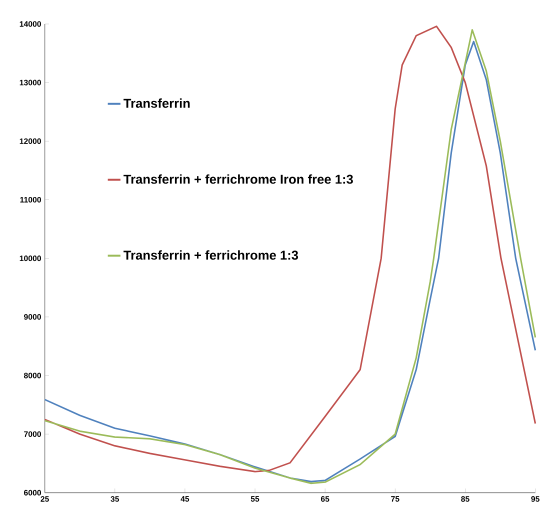 The width and height of the screenshot is (543, 514). I want to click on legend-label: Transferrin, so click(157, 103).